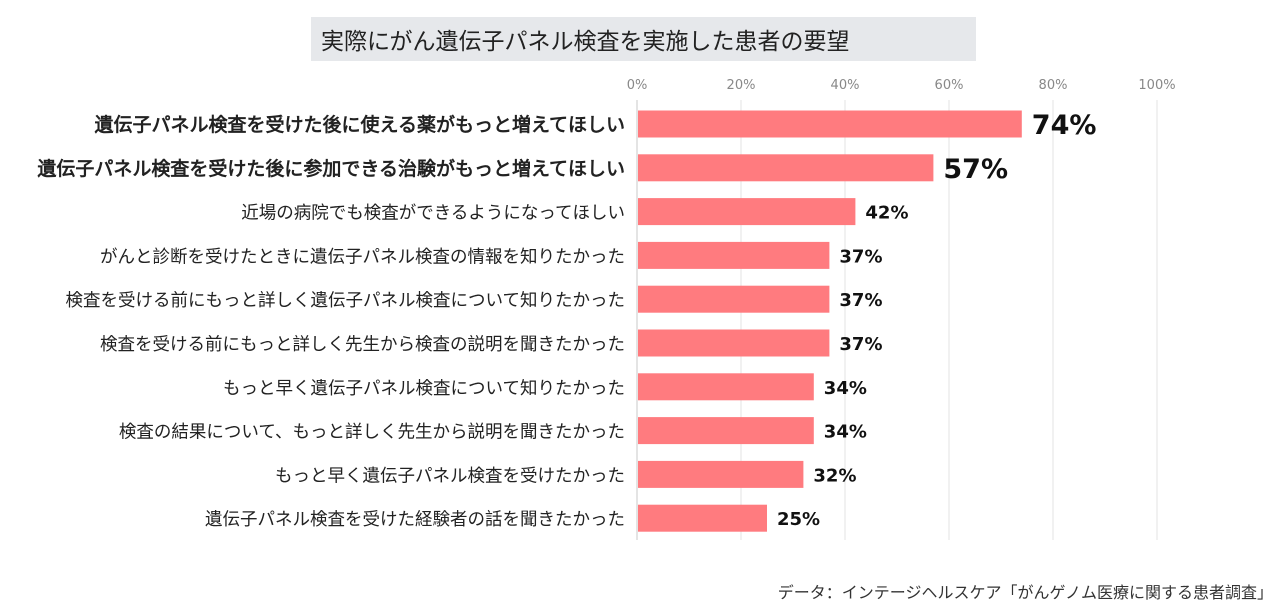  I want to click on x-tick-label: 80%, so click(1053, 85).